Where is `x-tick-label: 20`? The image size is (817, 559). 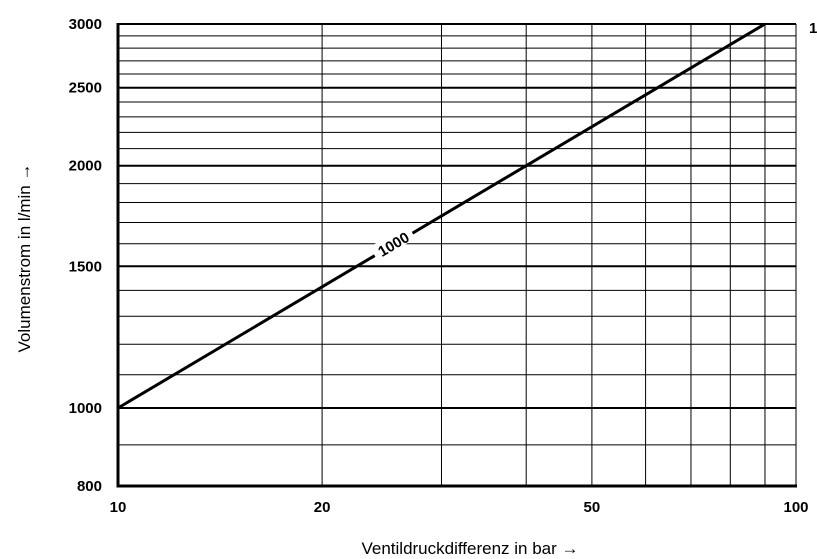 x-tick-label: 20 is located at coordinates (322, 507).